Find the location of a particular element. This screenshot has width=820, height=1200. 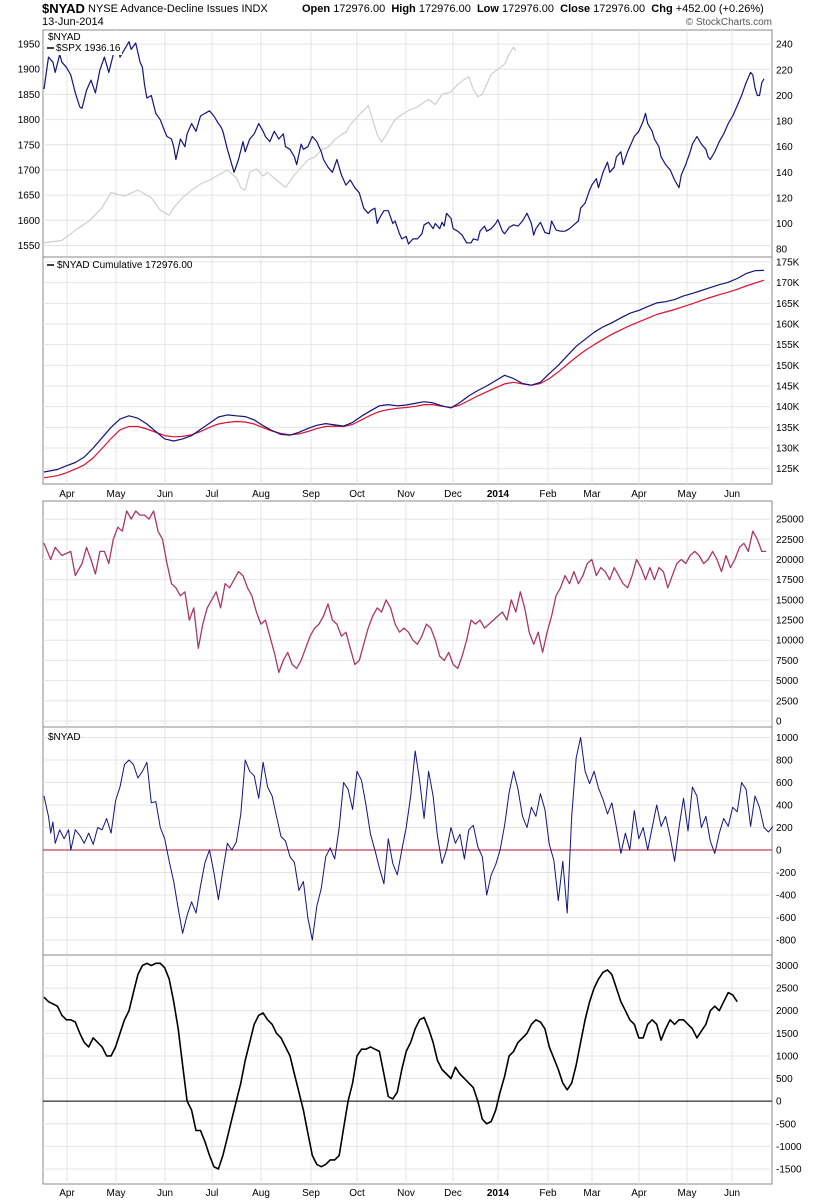

y-tick-label-right: 80 is located at coordinates (782, 250).